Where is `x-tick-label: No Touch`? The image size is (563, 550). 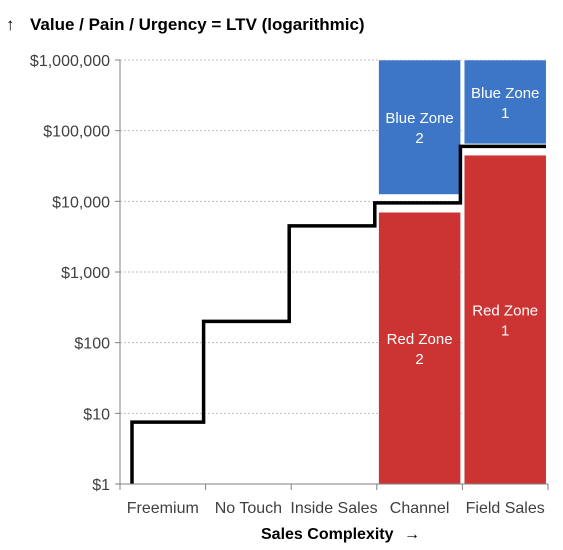
x-tick-label: No Touch is located at coordinates (248, 508).